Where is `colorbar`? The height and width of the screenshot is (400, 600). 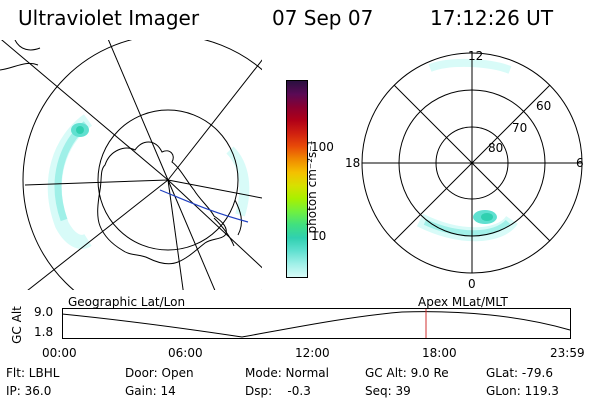 colorbar is located at coordinates (297, 179).